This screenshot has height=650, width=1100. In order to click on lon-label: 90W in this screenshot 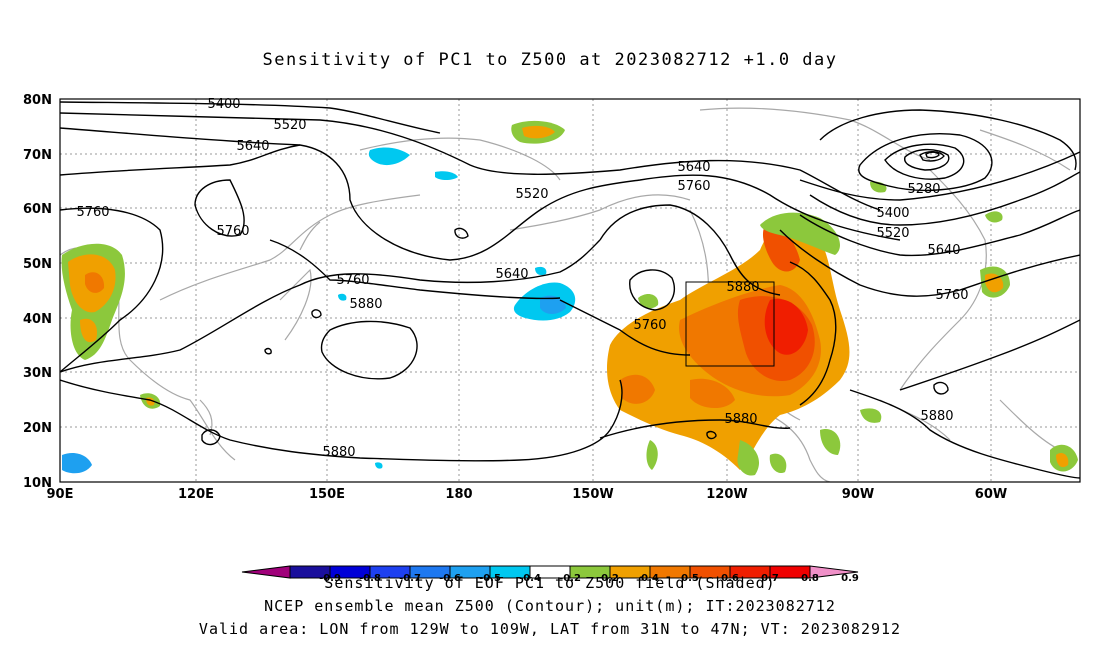, I will do `click(858, 494)`.